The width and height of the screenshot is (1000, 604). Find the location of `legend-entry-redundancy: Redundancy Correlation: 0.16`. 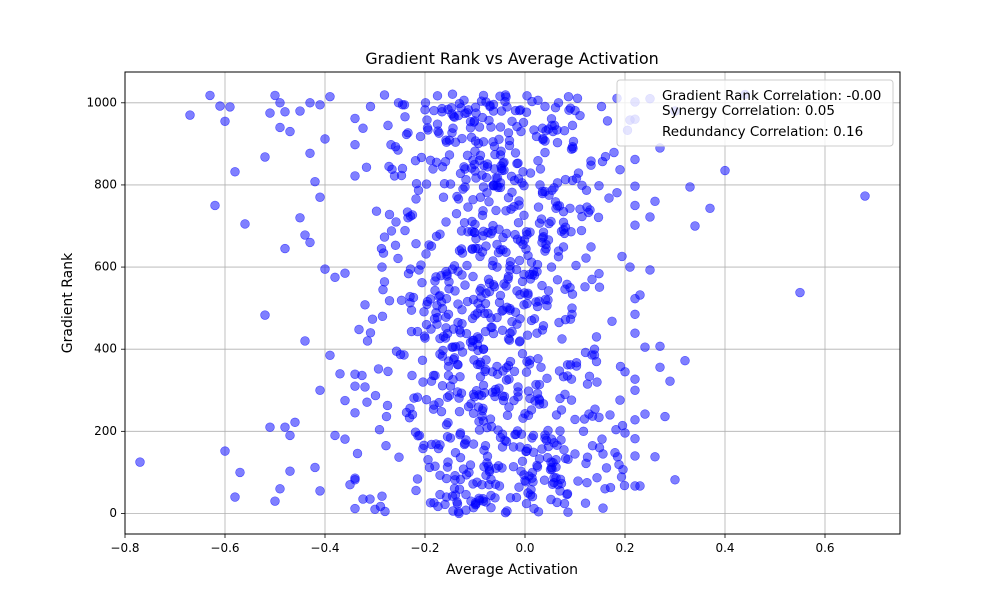

legend-entry-redundancy: Redundancy Correlation: 0.16 is located at coordinates (762, 132).